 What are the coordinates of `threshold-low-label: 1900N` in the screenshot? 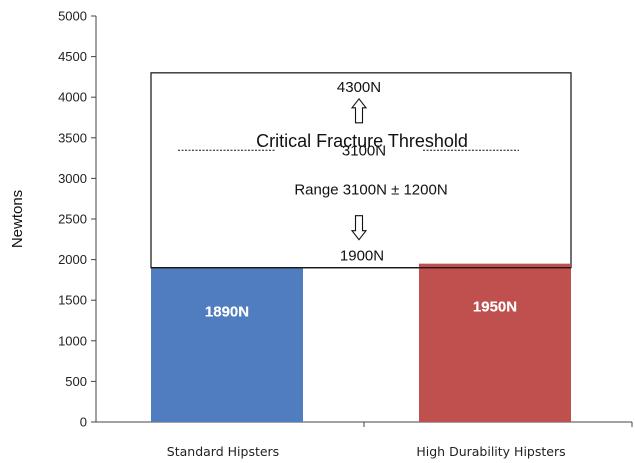 It's located at (362, 256).